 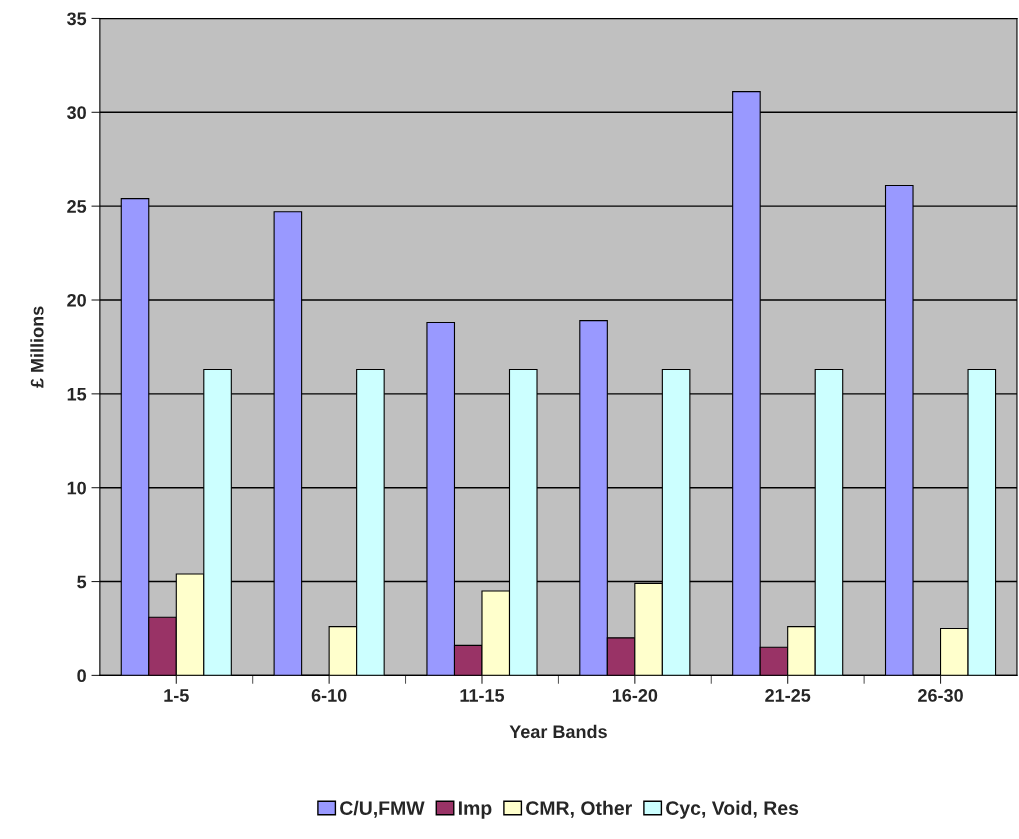 I want to click on y-tick-label: 10, so click(x=76, y=488).